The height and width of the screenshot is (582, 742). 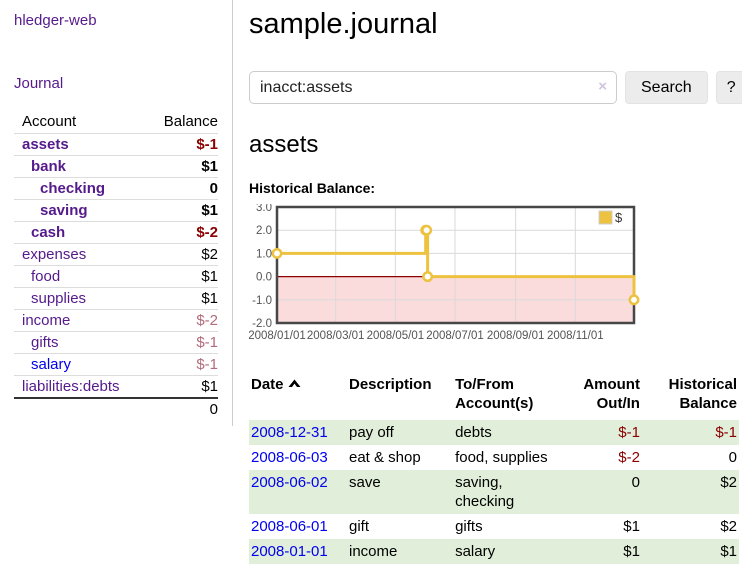 I want to click on transaction-date-link: 2008-12-31, so click(x=289, y=432).